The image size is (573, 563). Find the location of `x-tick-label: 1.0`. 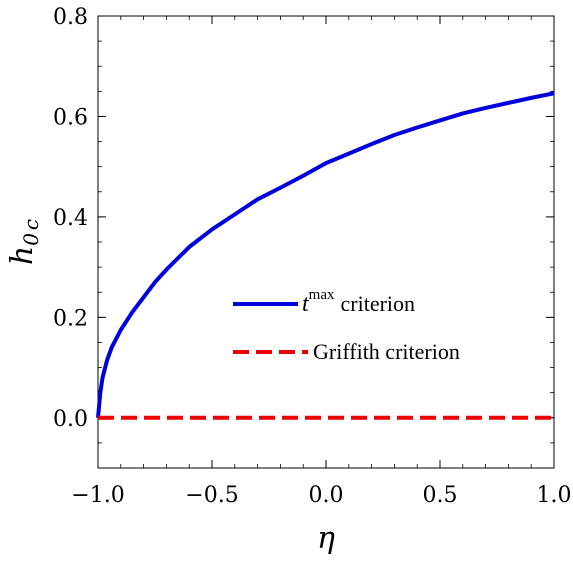

x-tick-label: 1.0 is located at coordinates (554, 495).